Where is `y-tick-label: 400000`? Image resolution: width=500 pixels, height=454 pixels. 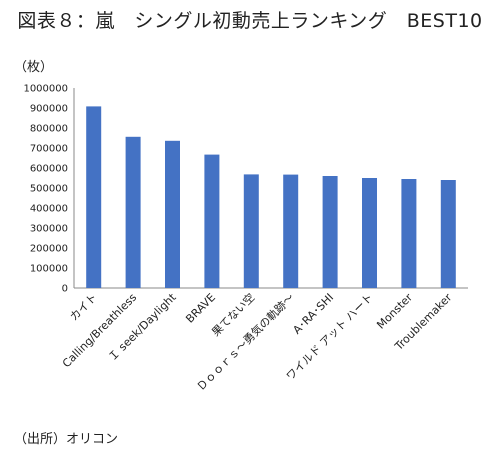
y-tick-label: 400000 is located at coordinates (49, 209).